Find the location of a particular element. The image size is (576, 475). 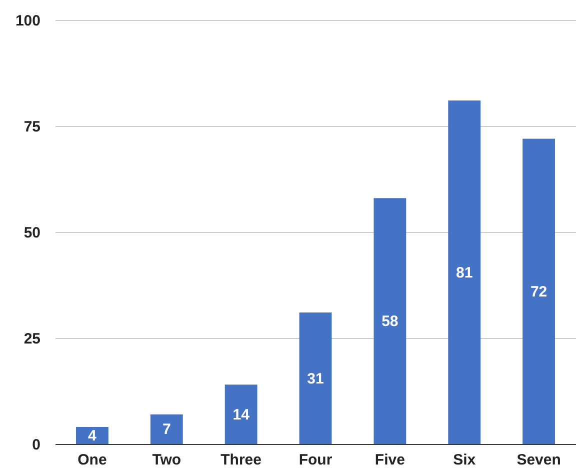

data-label: 7 is located at coordinates (166, 429).